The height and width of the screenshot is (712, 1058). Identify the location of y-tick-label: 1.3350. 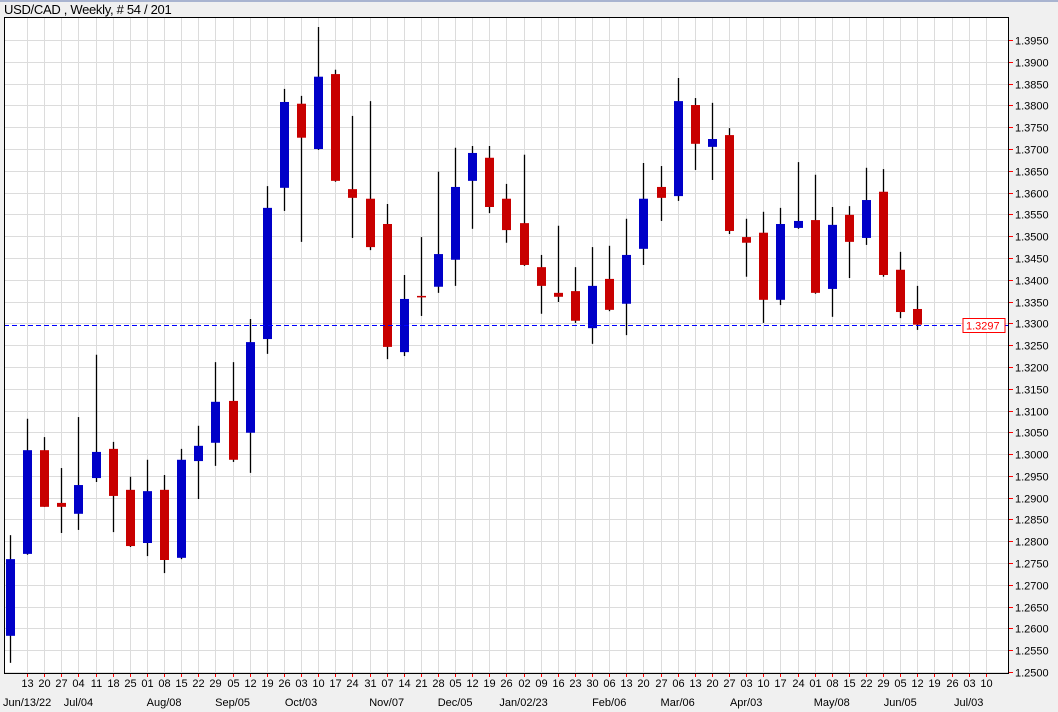
(1032, 304).